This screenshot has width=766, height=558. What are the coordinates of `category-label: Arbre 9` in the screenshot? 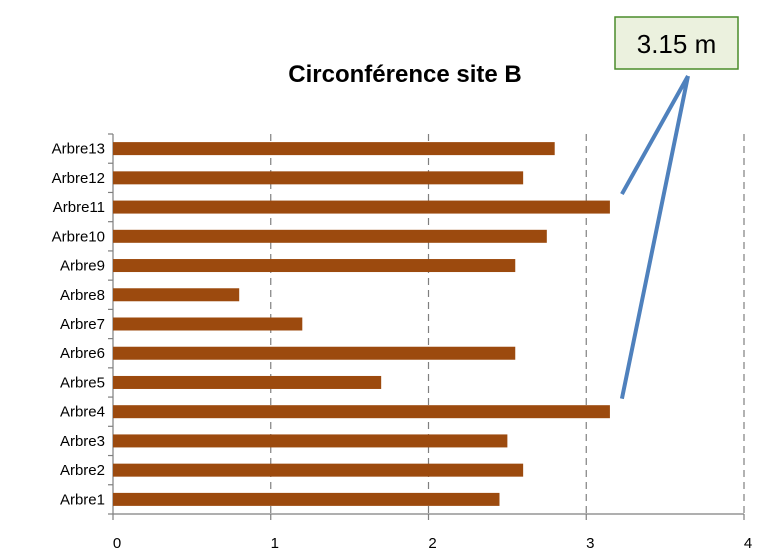 It's located at (82, 266).